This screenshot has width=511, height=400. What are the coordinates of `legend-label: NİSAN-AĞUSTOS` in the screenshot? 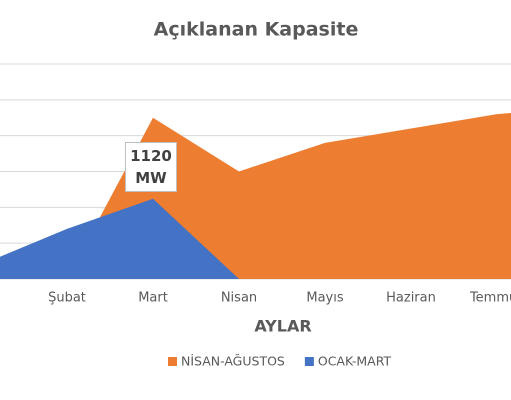 It's located at (233, 361).